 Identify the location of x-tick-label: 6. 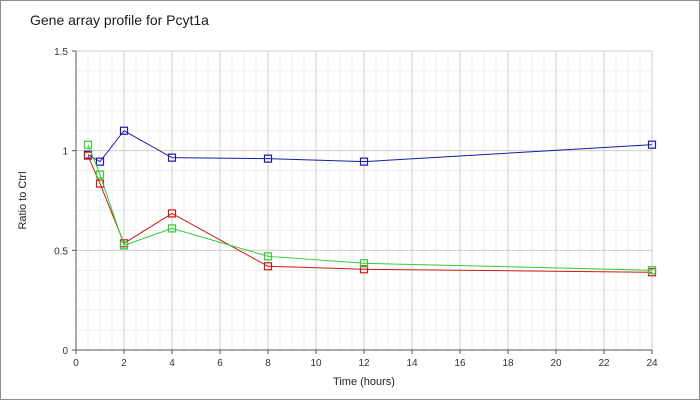
(220, 363).